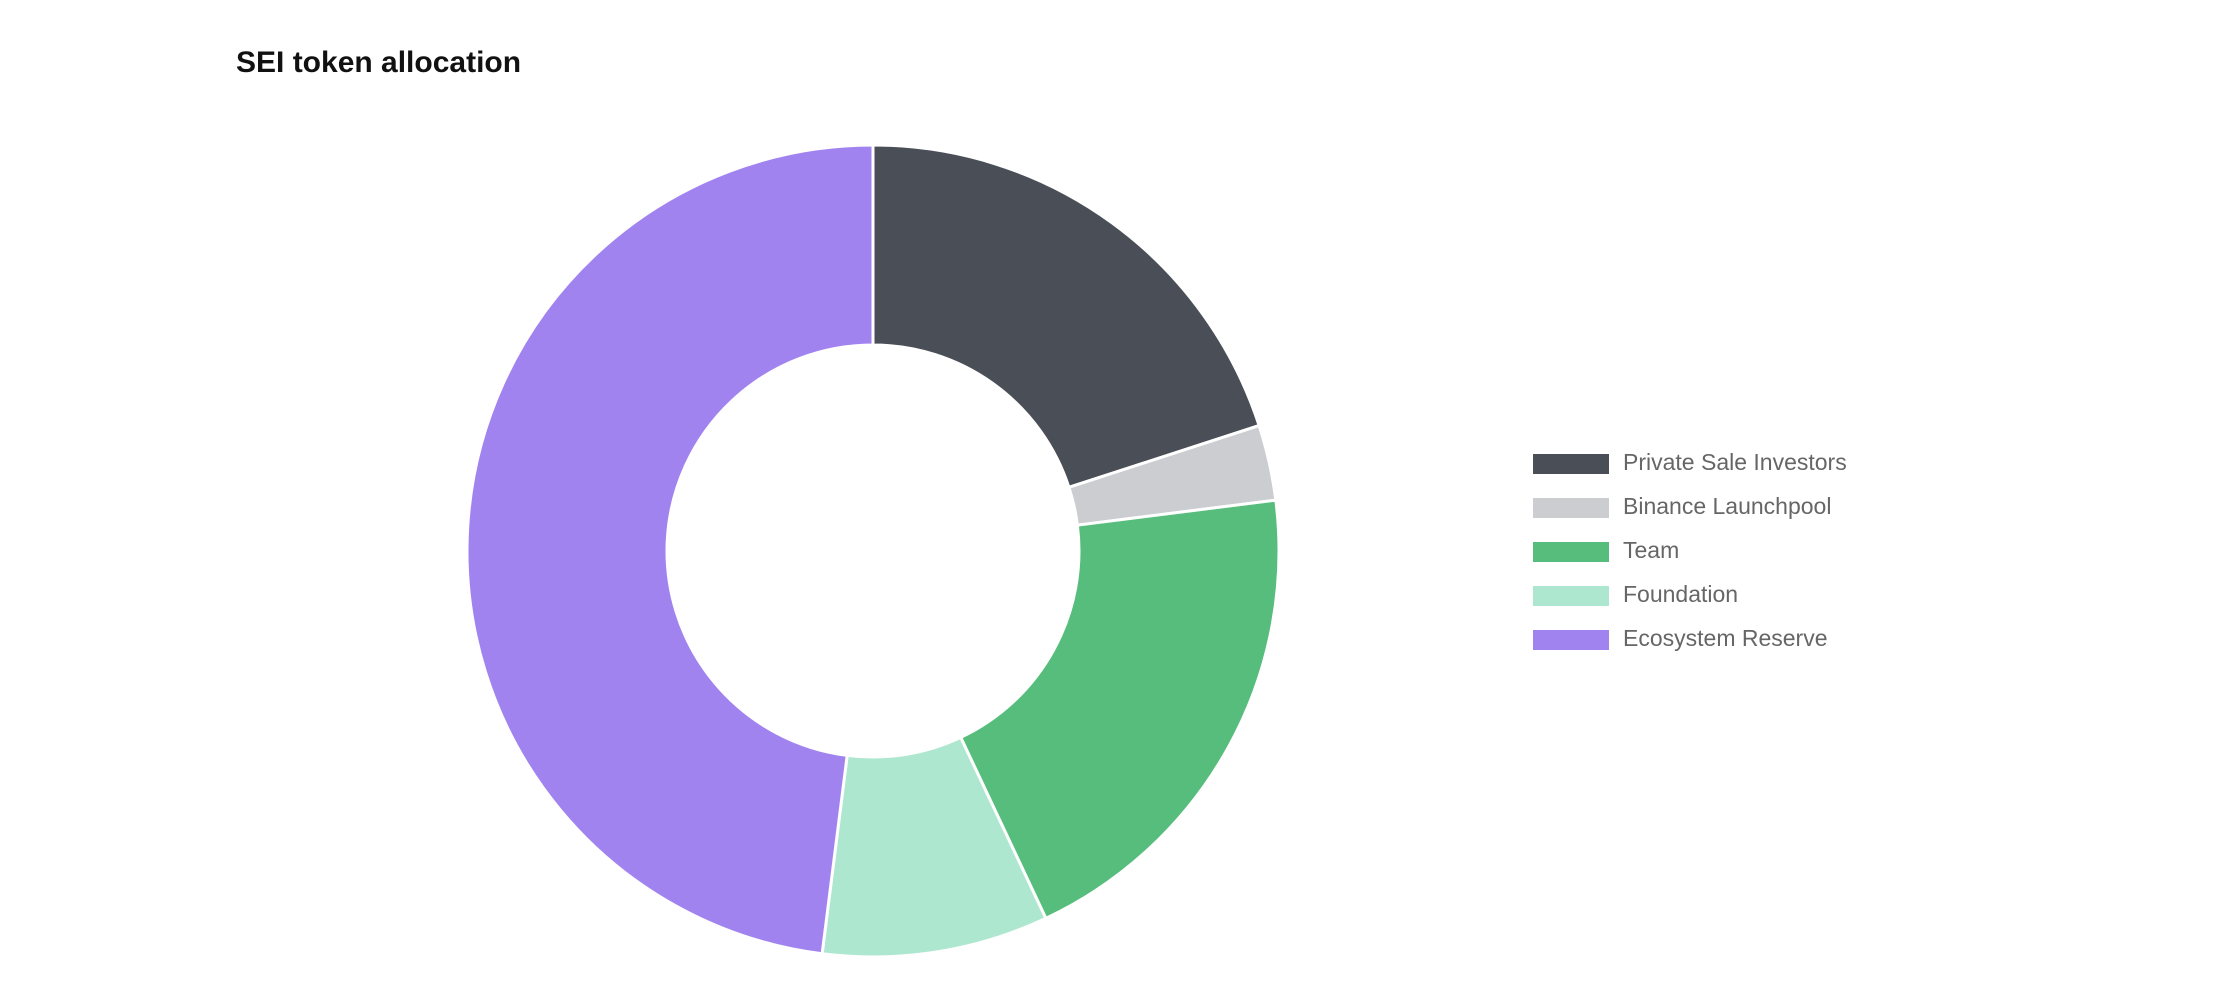  What do you see at coordinates (1651, 550) in the screenshot?
I see `legend-label: Team` at bounding box center [1651, 550].